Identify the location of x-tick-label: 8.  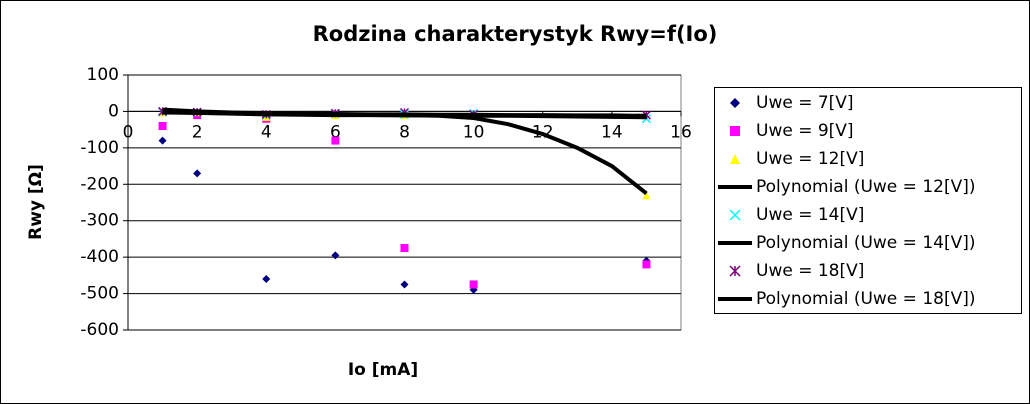
(404, 132).